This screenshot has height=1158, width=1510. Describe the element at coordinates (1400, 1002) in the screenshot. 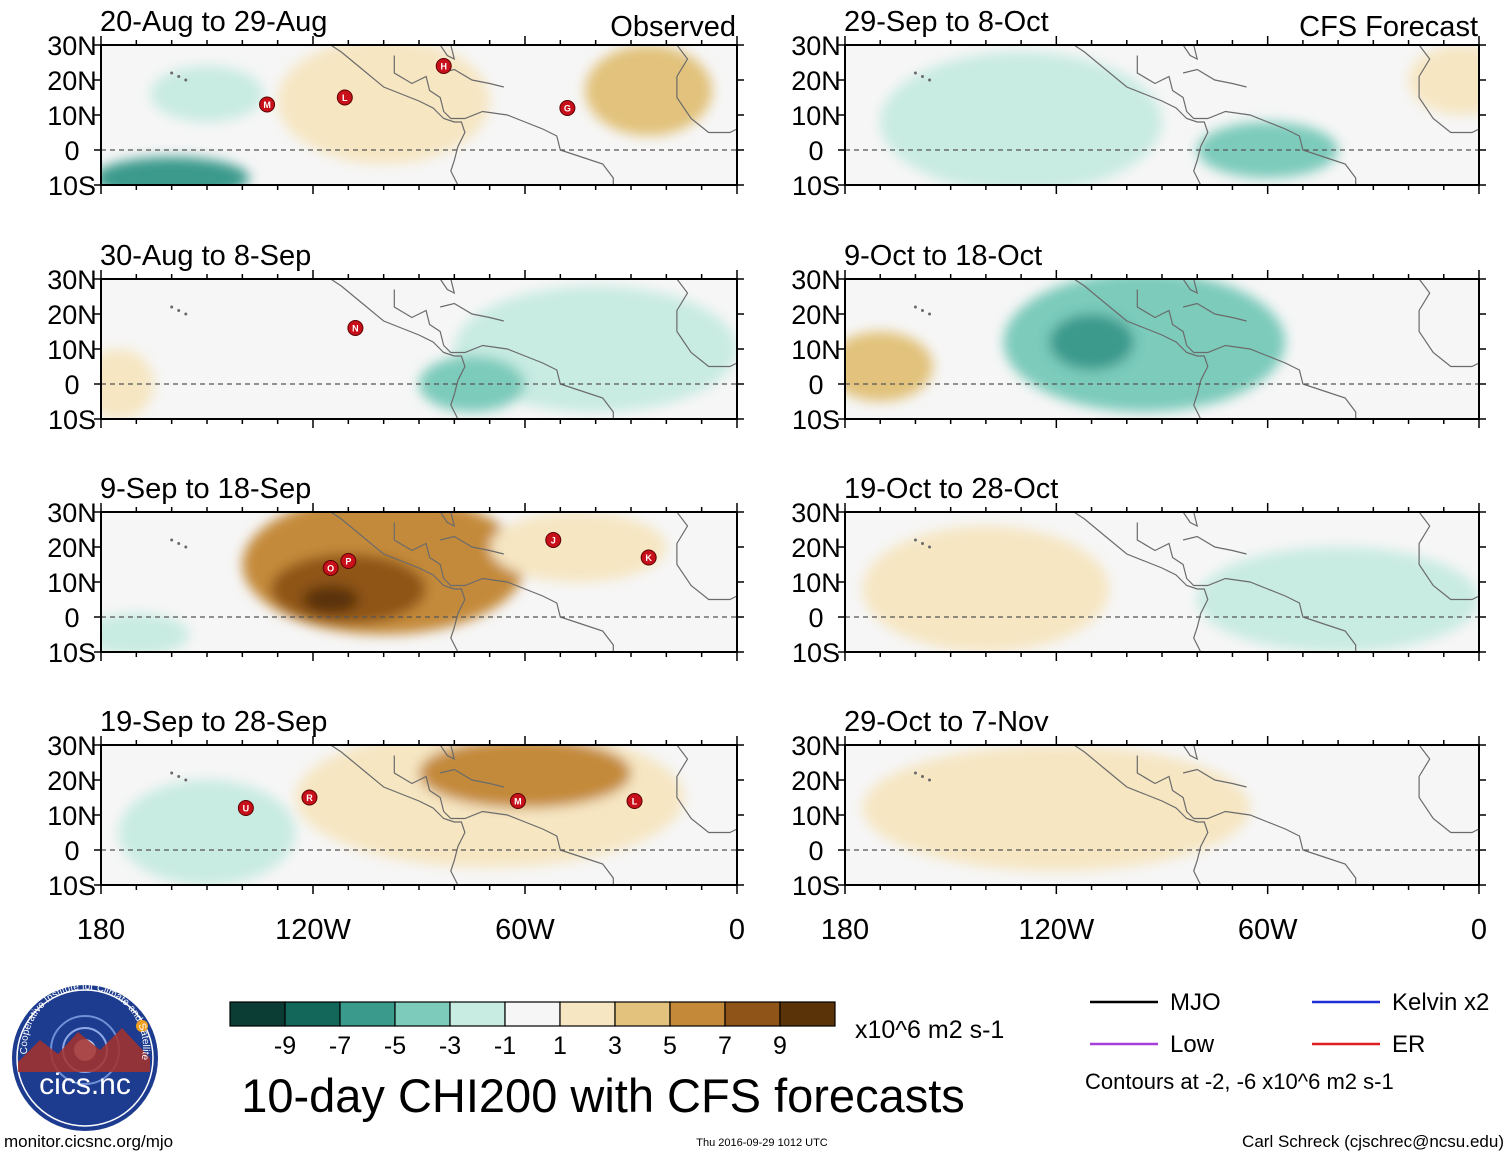

I see `legend-item: Kelvin x2` at that location.